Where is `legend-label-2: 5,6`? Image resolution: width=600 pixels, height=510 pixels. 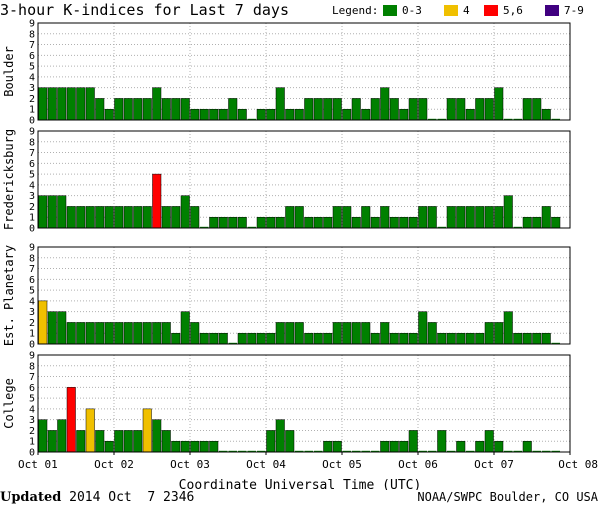 legend-label-2: 5,6 is located at coordinates (513, 10).